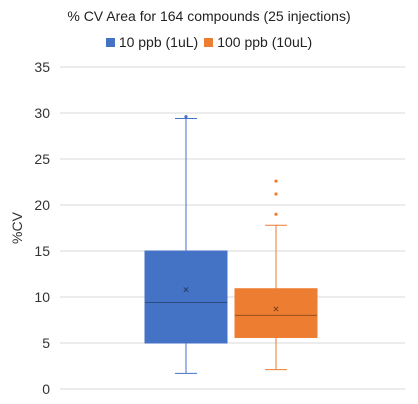 The width and height of the screenshot is (418, 404). Describe the element at coordinates (17, 227) in the screenshot. I see `y-axis-label: %CV` at that location.